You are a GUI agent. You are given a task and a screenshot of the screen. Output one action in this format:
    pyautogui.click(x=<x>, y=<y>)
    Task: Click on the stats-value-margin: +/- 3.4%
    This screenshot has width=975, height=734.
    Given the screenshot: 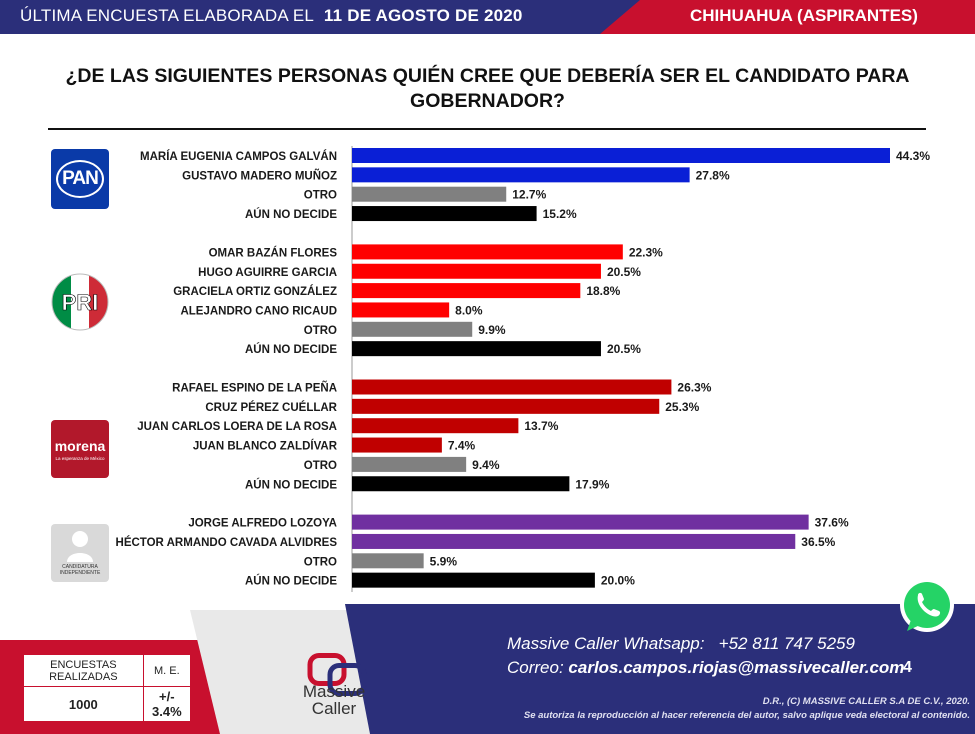 What is the action you would take?
    pyautogui.click(x=167, y=704)
    